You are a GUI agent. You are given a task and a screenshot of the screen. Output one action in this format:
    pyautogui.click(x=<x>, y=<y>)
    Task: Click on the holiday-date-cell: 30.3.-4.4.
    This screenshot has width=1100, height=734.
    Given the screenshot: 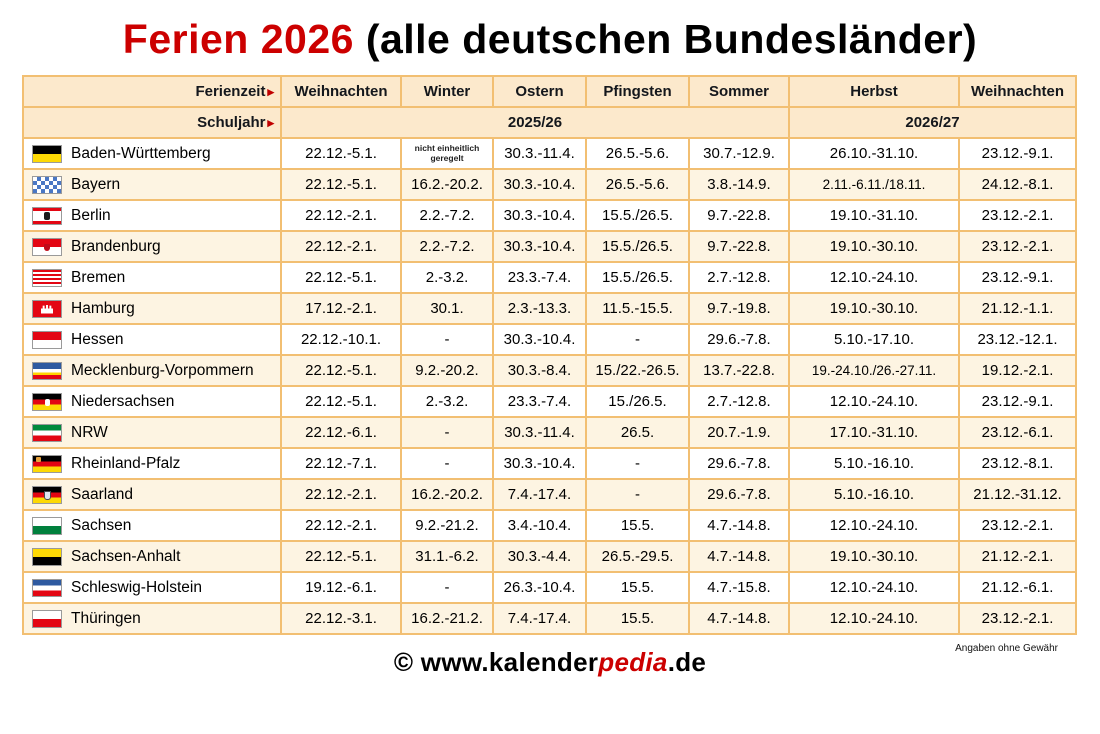 What is the action you would take?
    pyautogui.click(x=539, y=556)
    